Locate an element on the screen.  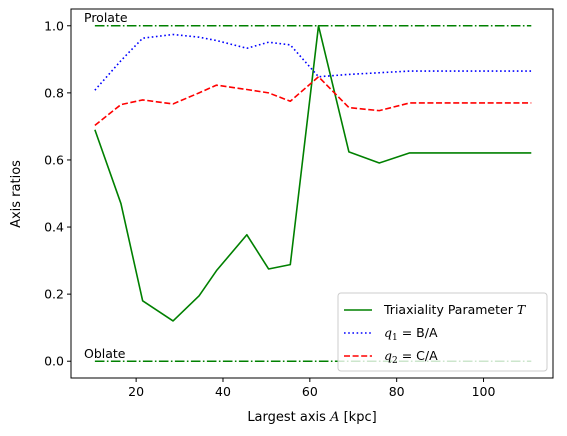
x-tick-label: 60 is located at coordinates (310, 391).